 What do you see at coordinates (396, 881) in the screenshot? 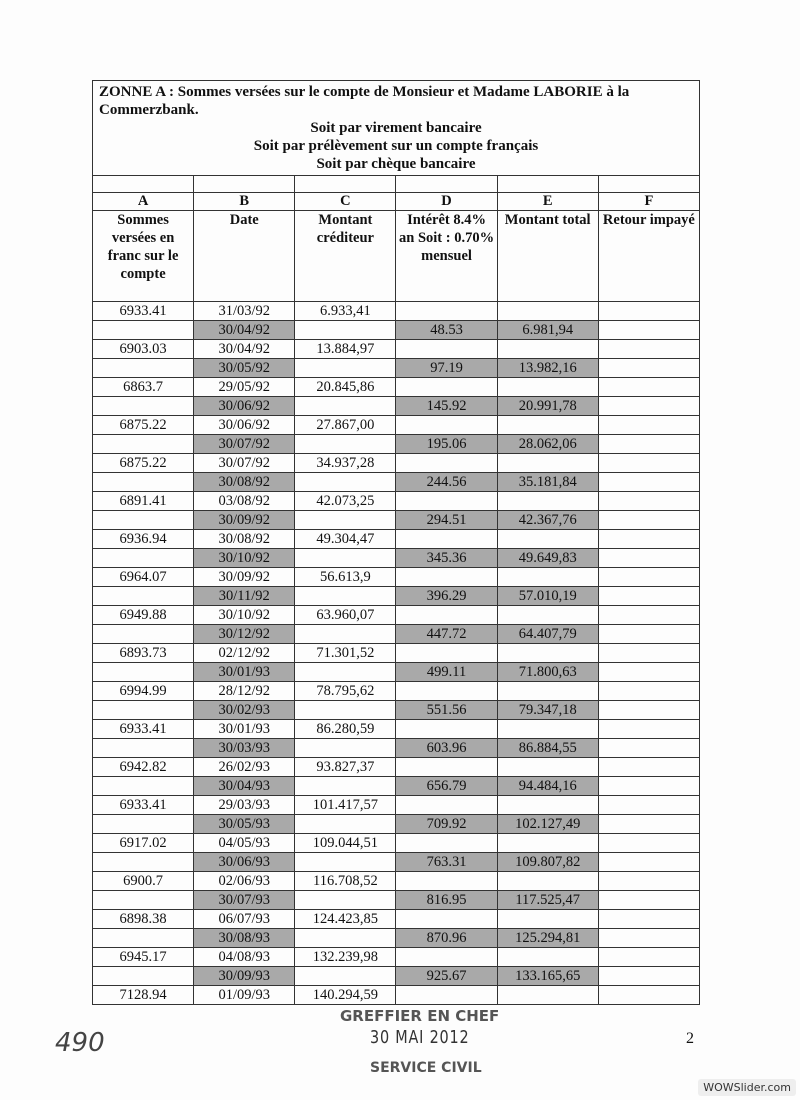
I see `table-row: 6900.7 02/06/93 116.708,52` at bounding box center [396, 881].